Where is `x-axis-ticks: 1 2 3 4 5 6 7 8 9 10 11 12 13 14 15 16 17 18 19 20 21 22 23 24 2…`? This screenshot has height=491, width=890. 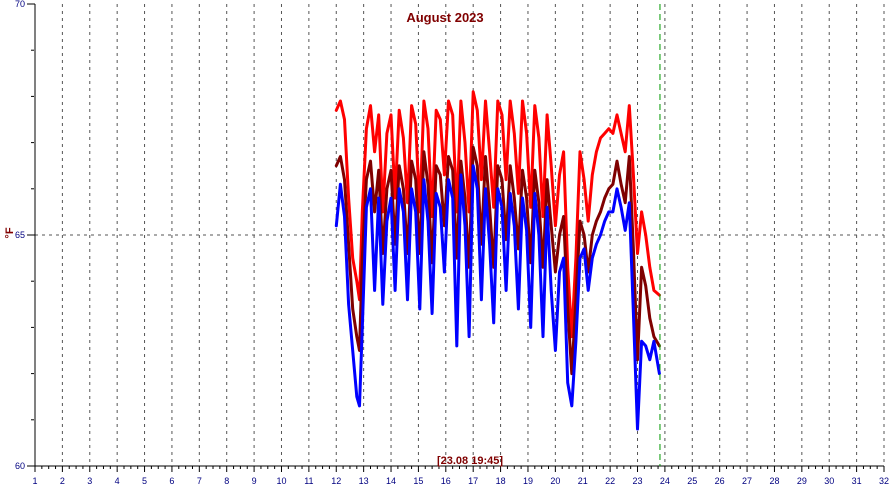
x-axis-ticks: 1 2 3 4 5 6 7 8 9 10 11 12 13 14 15 16 17 18 19 20 21 22 23 24 2… is located at coordinates (460, 476).